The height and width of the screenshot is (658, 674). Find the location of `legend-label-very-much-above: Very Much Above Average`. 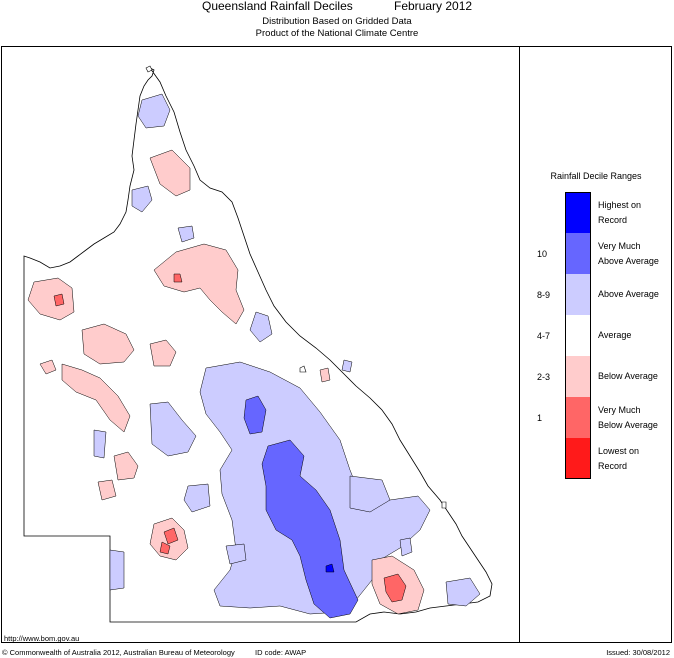

legend-label-very-much-above: Very Much Above Average is located at coordinates (628, 253).